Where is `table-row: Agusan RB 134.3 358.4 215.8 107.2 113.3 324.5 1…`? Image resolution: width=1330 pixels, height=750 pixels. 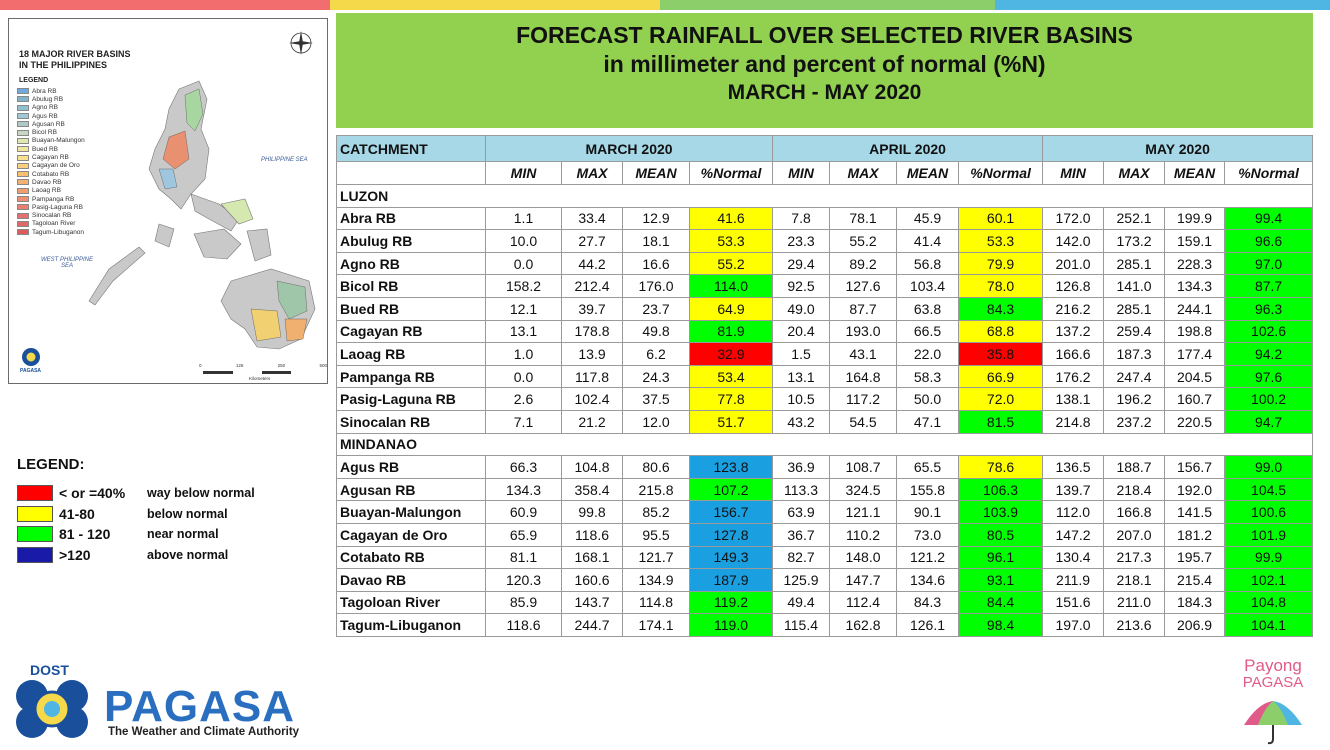
table-row: Agusan RB 134.3 358.4 215.8 107.2 113.3 324.5 1… is located at coordinates (825, 489).